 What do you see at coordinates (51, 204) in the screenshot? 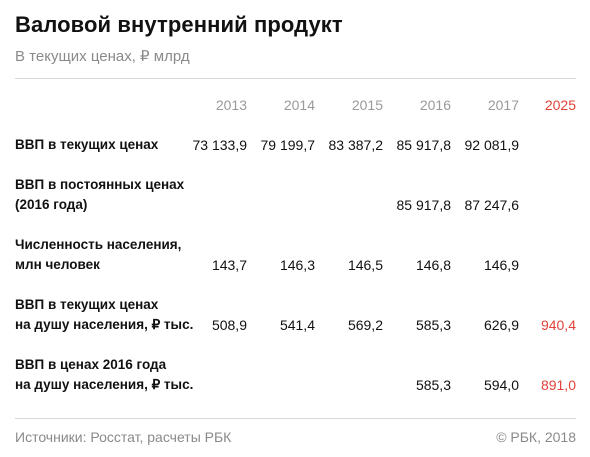
I see `row-label: (2016 года)` at bounding box center [51, 204].